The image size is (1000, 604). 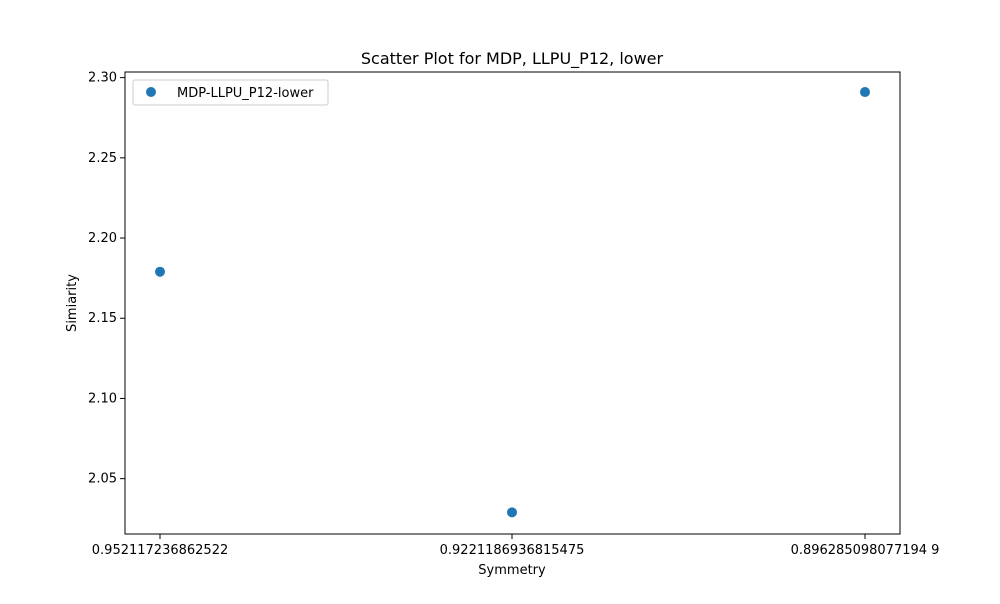 I want to click on y-tick-label: 2.05, so click(x=102, y=479).